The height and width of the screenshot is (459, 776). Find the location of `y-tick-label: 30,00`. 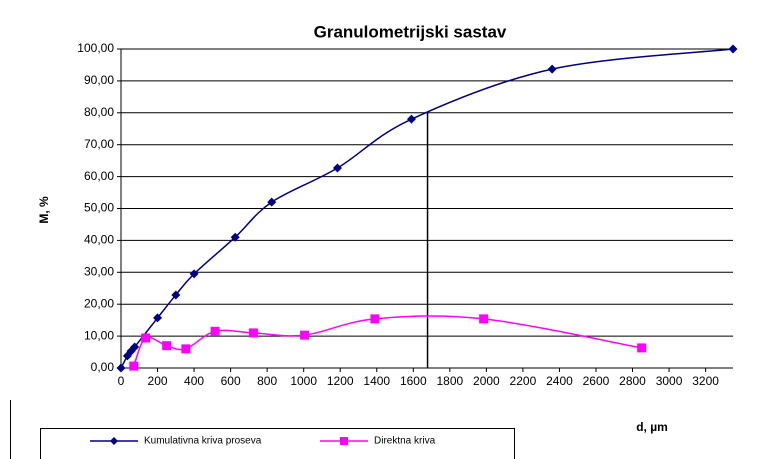

y-tick-label: 30,00 is located at coordinates (99, 271).